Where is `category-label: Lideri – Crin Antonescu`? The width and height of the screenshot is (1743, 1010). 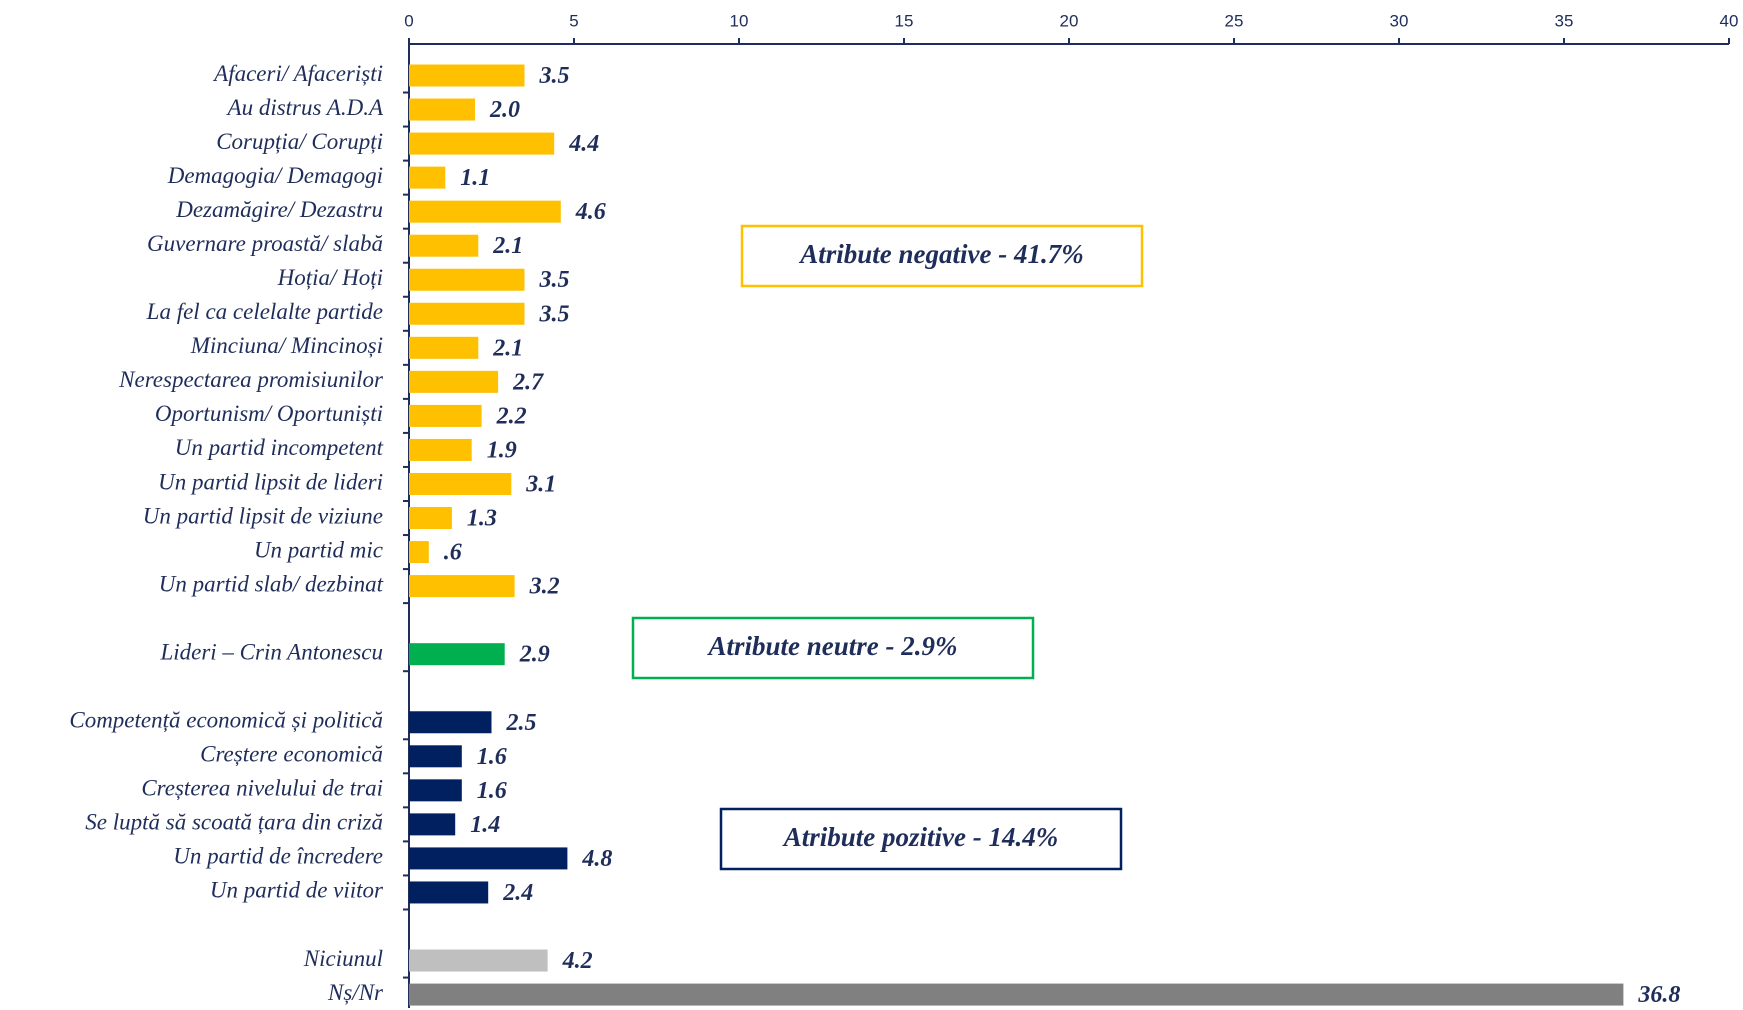 category-label: Lideri – Crin Antonescu is located at coordinates (271, 651).